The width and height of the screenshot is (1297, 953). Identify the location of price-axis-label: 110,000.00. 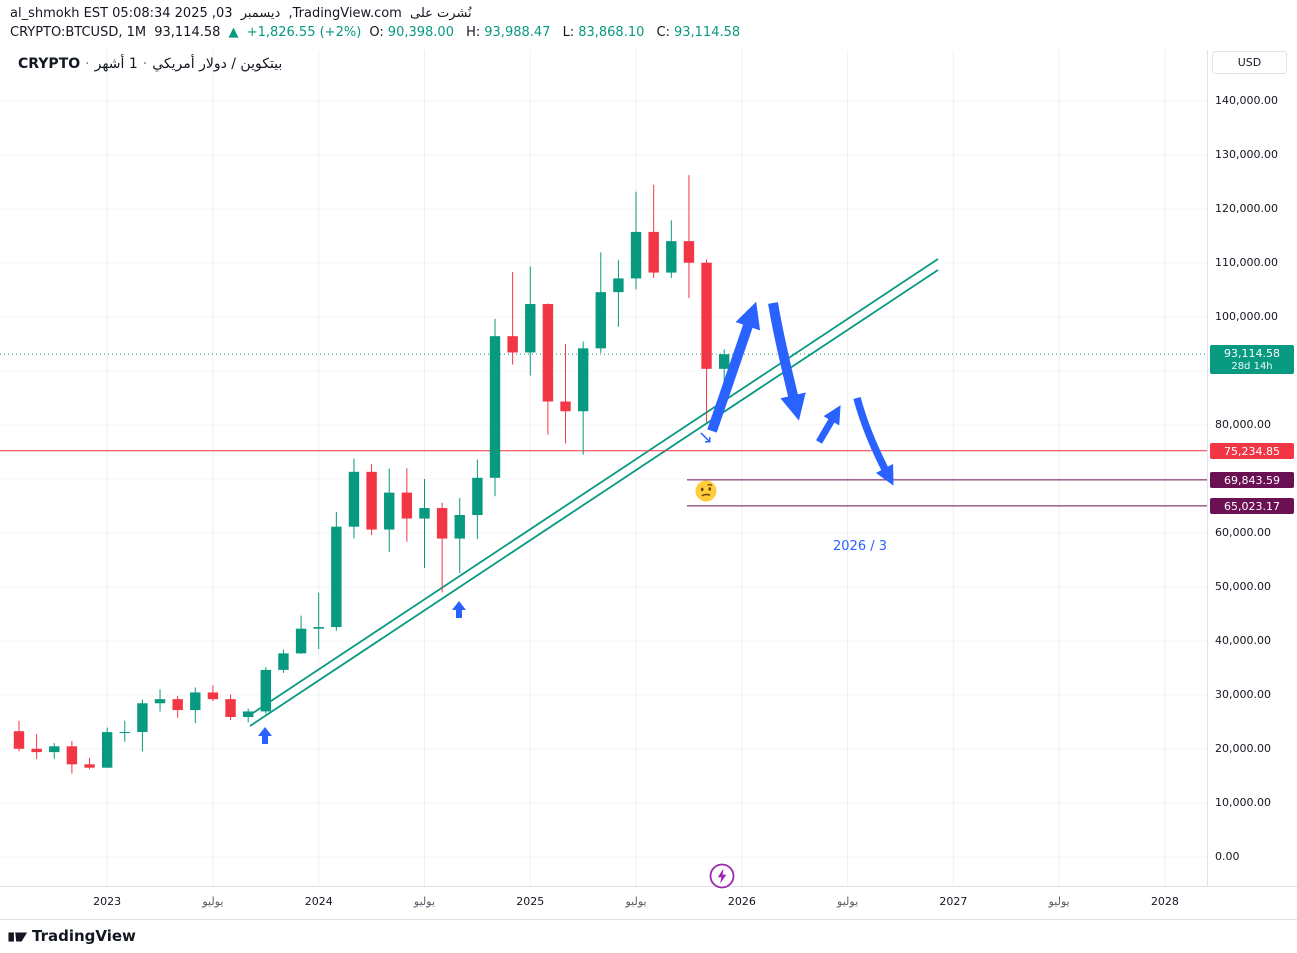
(1246, 262).